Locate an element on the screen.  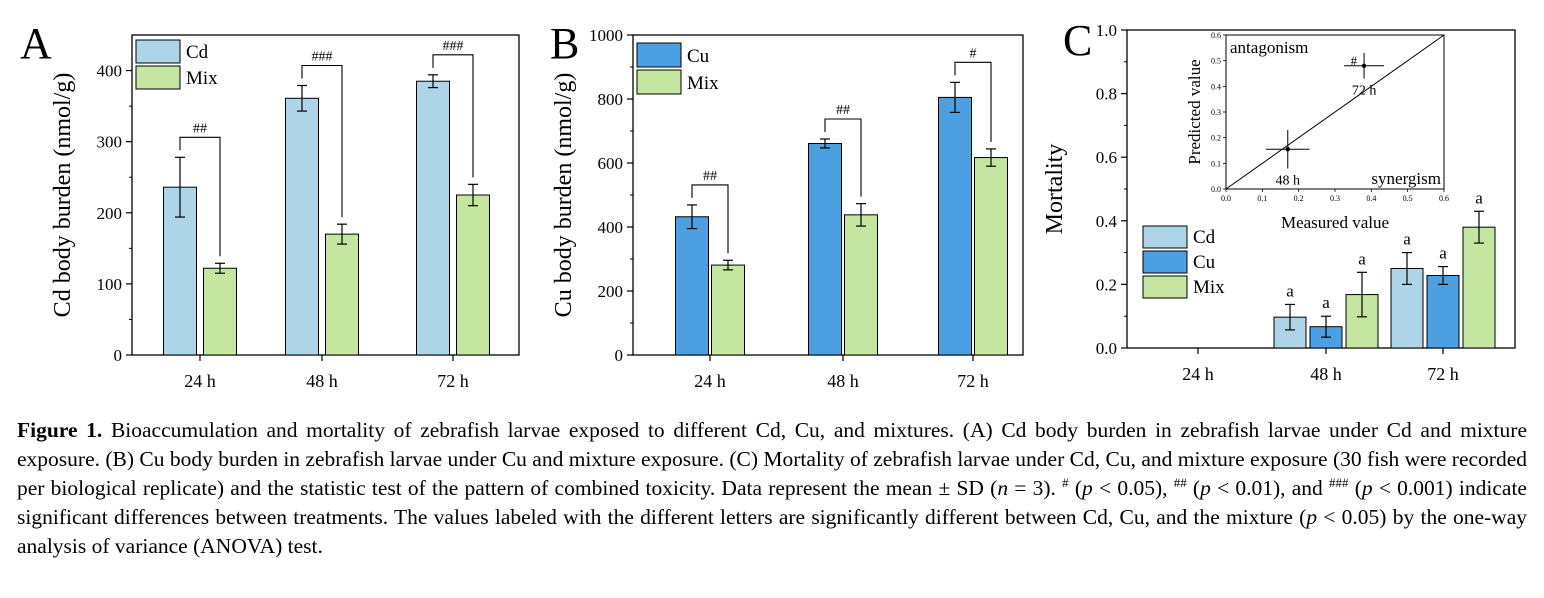
y-axis-label: Cu body burden (nmol/g) is located at coordinates (564, 195).